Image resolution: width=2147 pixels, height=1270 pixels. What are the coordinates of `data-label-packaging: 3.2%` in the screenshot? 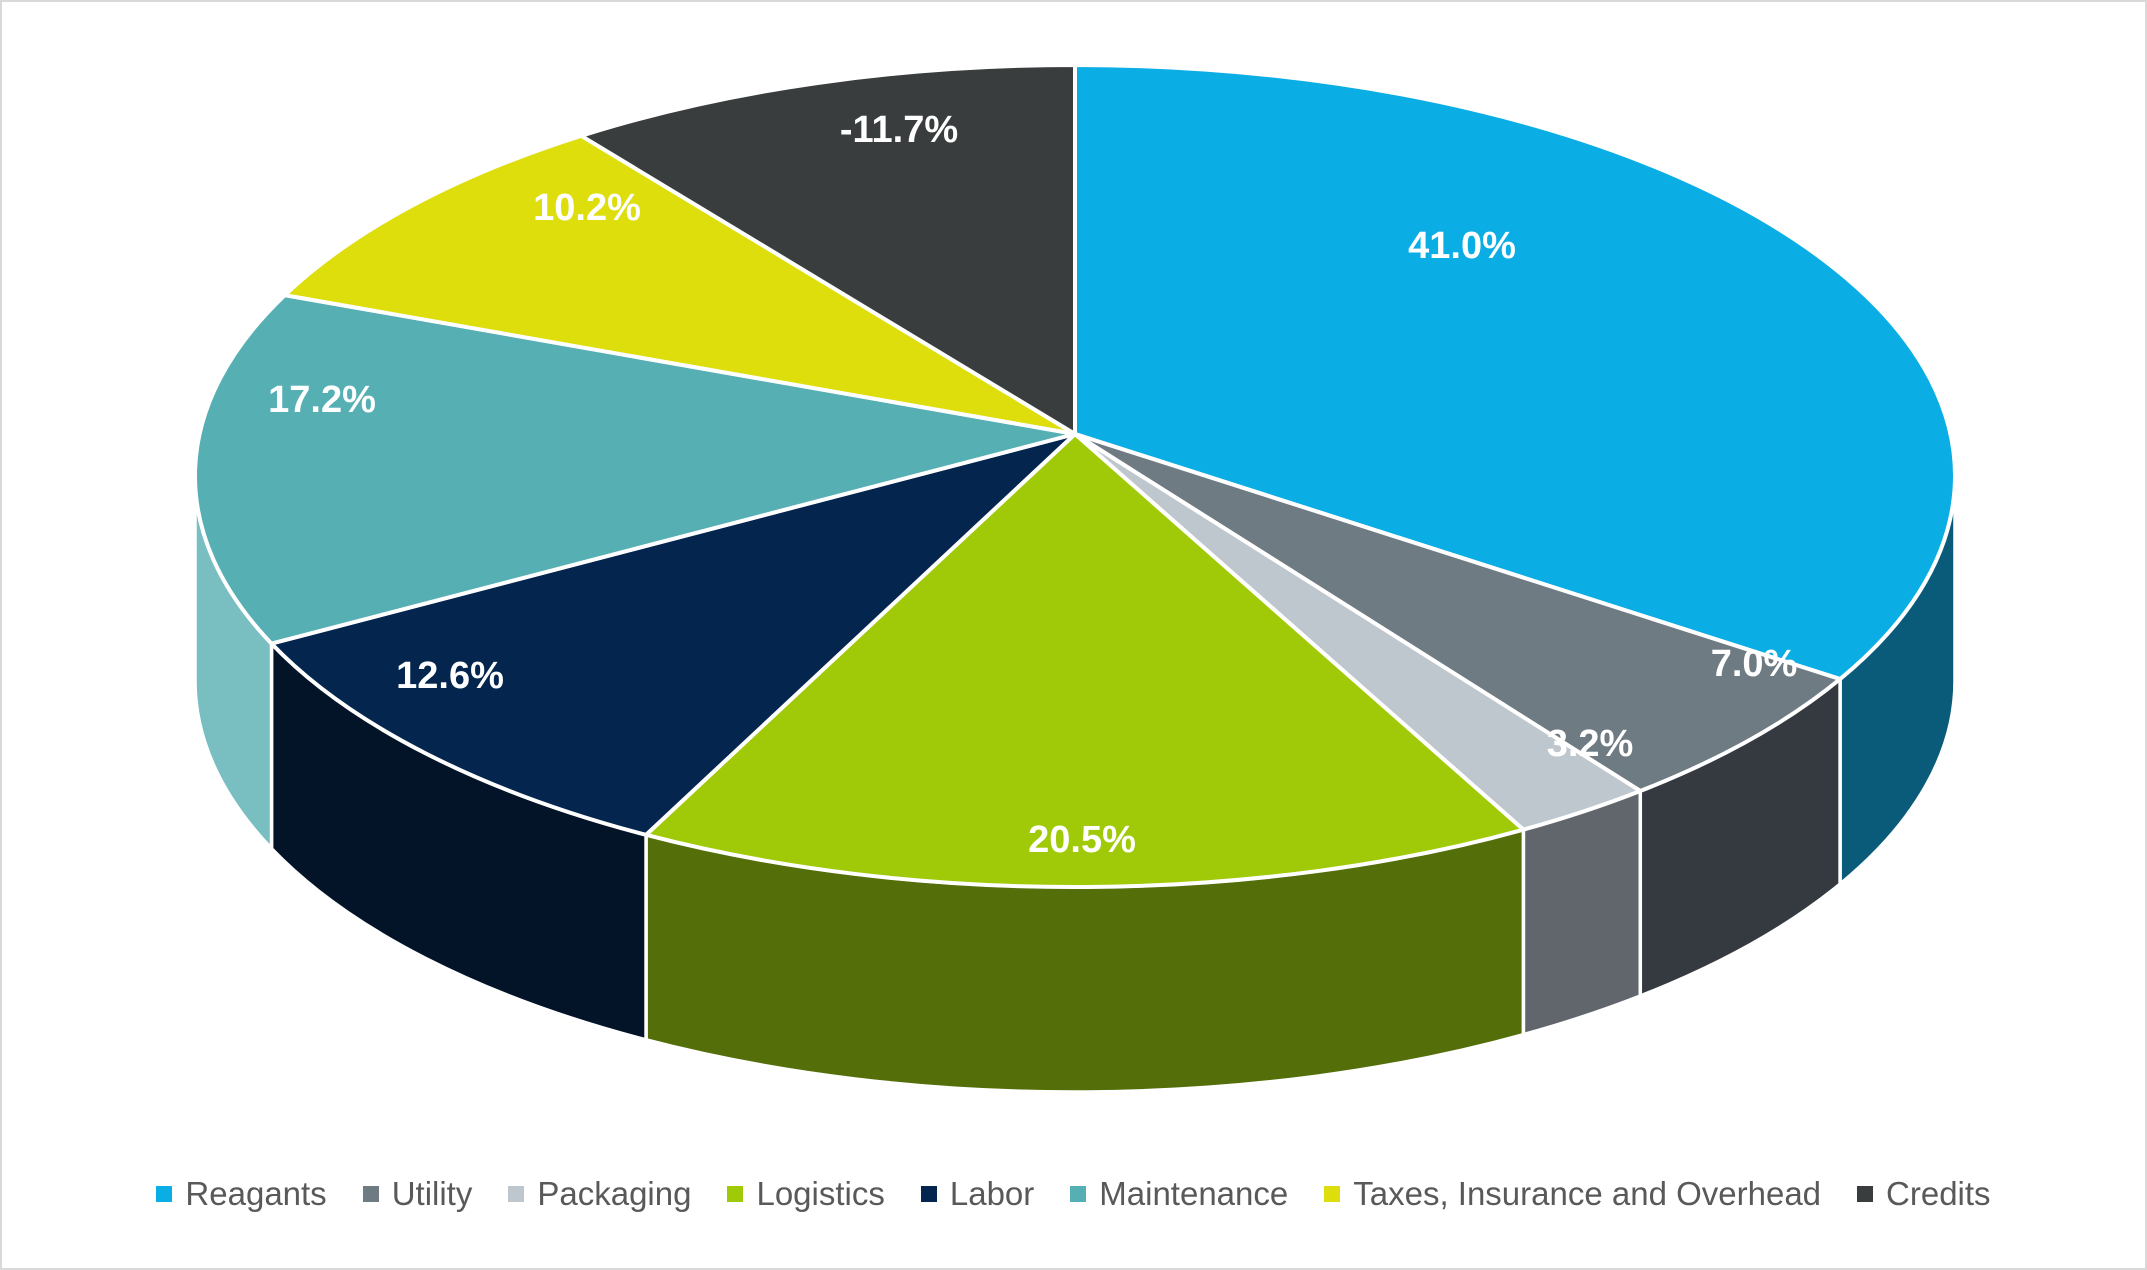 It's located at (1590, 744).